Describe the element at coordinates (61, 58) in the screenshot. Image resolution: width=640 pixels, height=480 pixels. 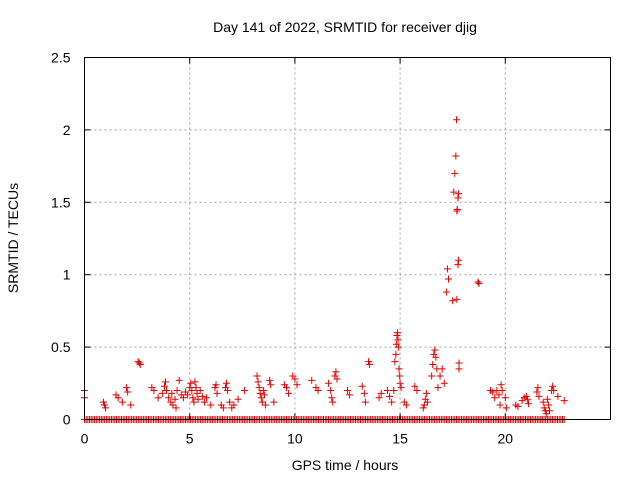
I see `y-tick-label: 2.5` at that location.